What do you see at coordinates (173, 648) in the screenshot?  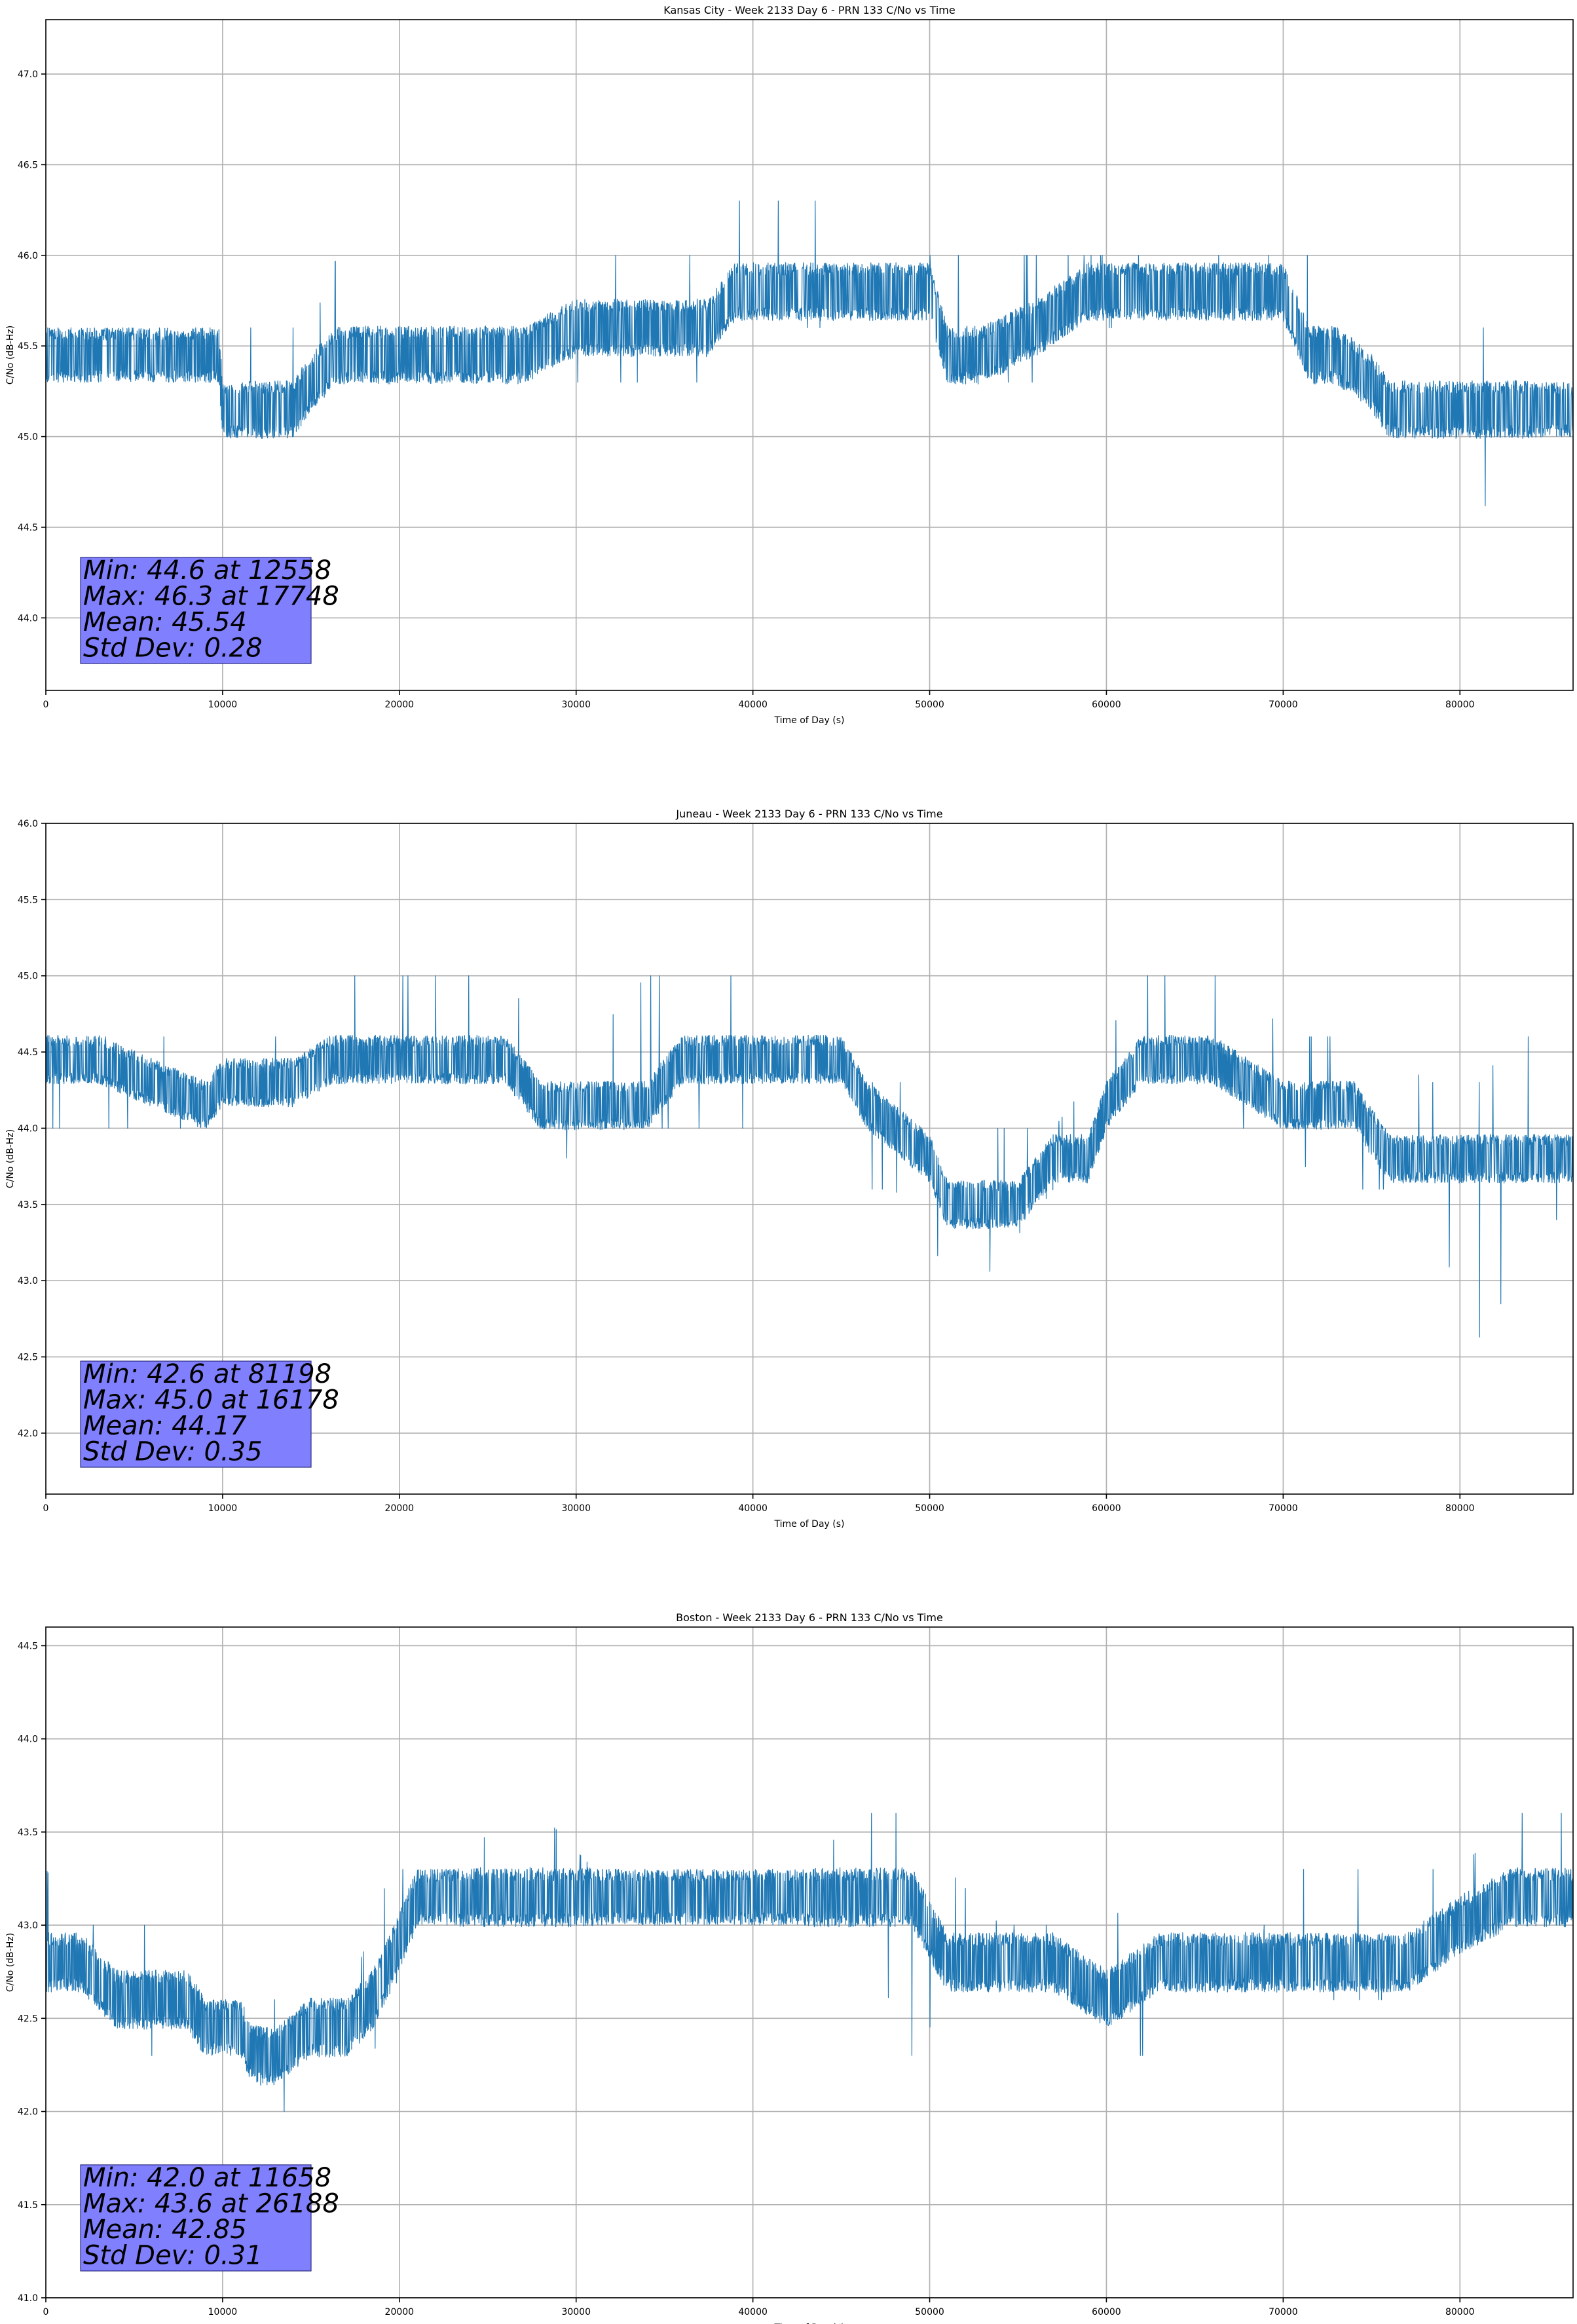 I see `stats-line: Std Dev: 0.28` at bounding box center [173, 648].